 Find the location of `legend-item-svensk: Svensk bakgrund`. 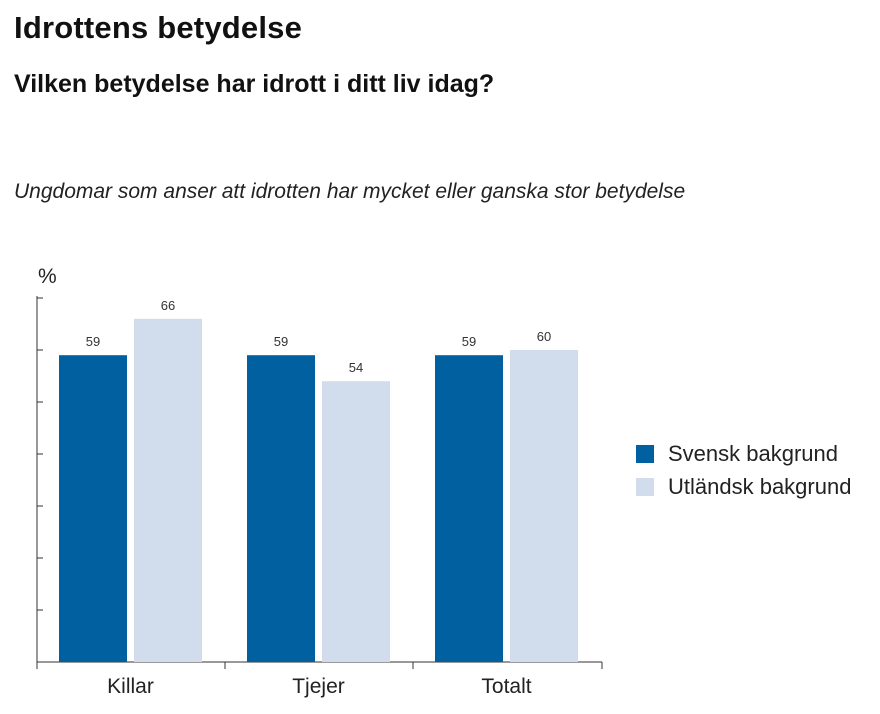

legend-item-svensk: Svensk bakgrund is located at coordinates (743, 453).